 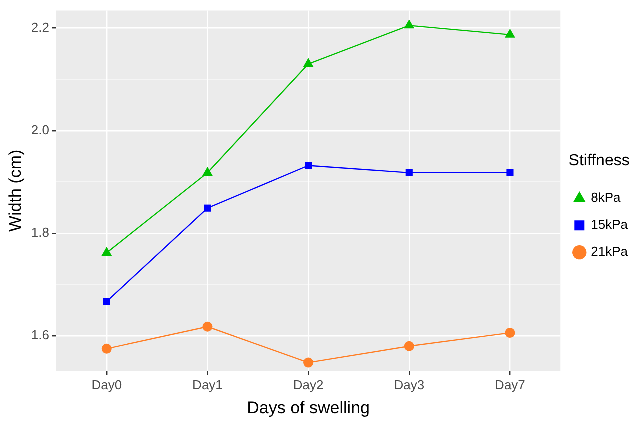 I want to click on y-axis-title: Width (cm), so click(x=15, y=191).